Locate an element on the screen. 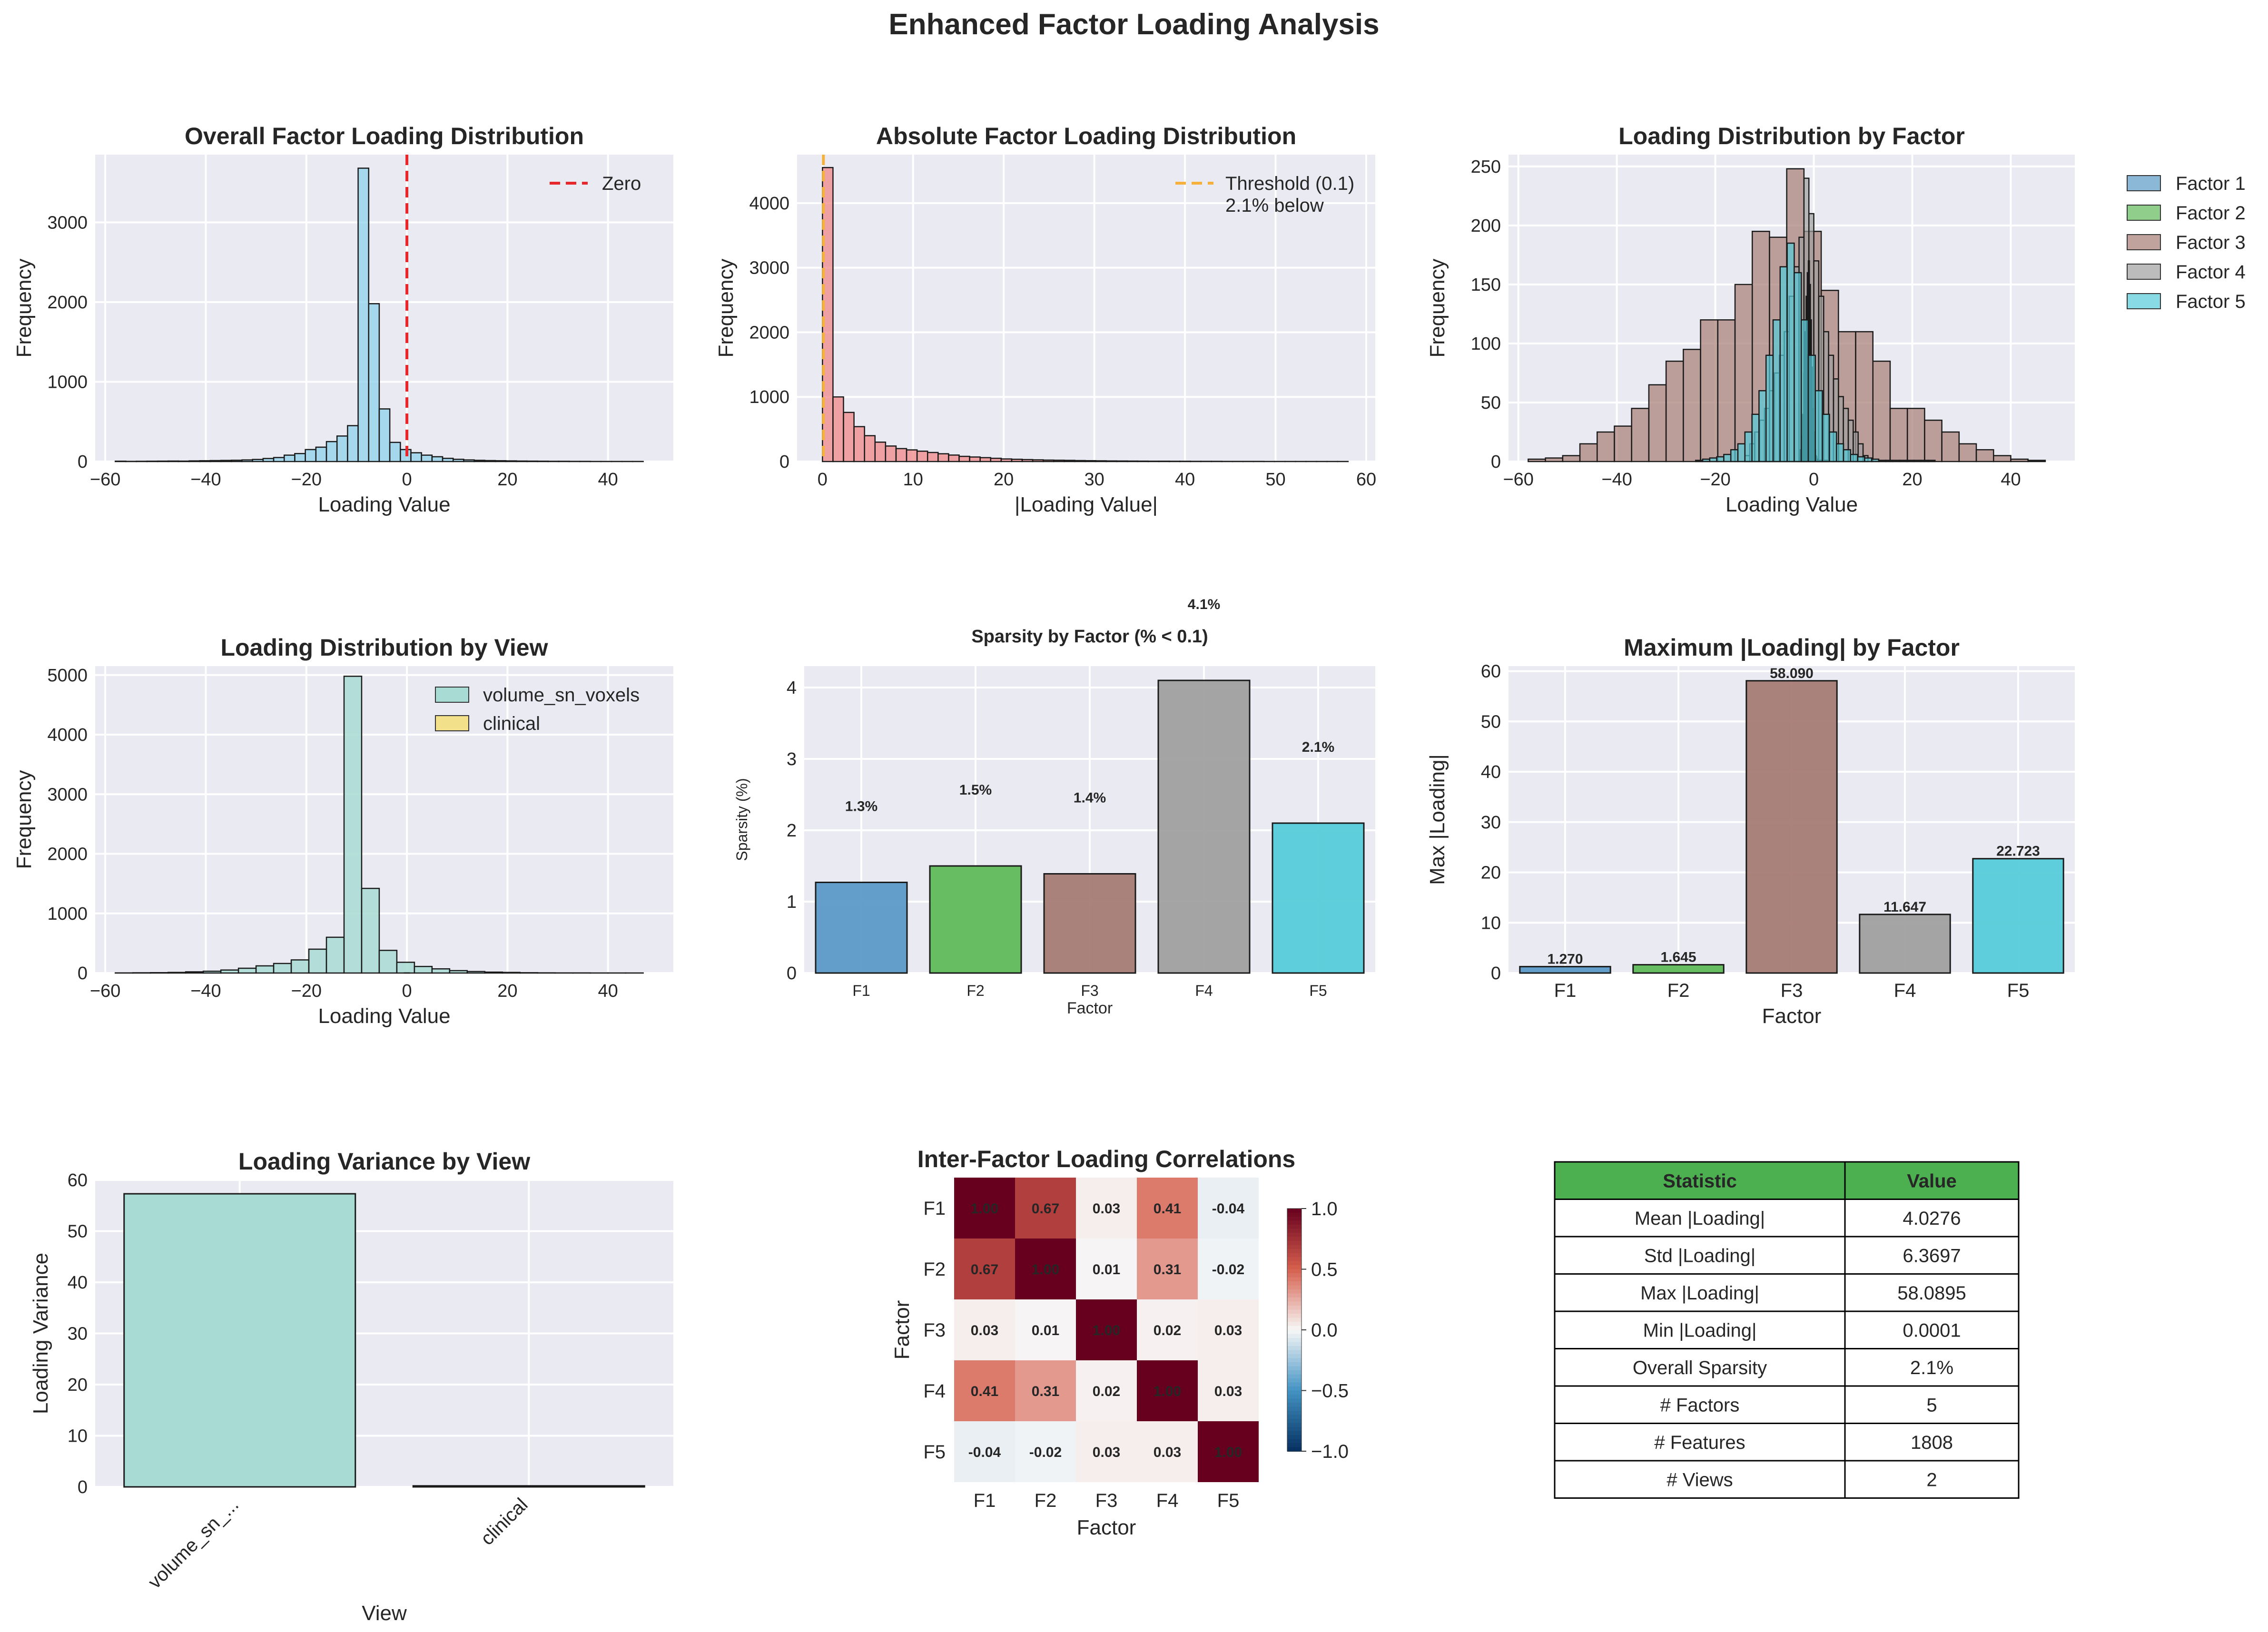 The width and height of the screenshot is (2268, 1632). y-tick-label: 5000 is located at coordinates (67, 676).